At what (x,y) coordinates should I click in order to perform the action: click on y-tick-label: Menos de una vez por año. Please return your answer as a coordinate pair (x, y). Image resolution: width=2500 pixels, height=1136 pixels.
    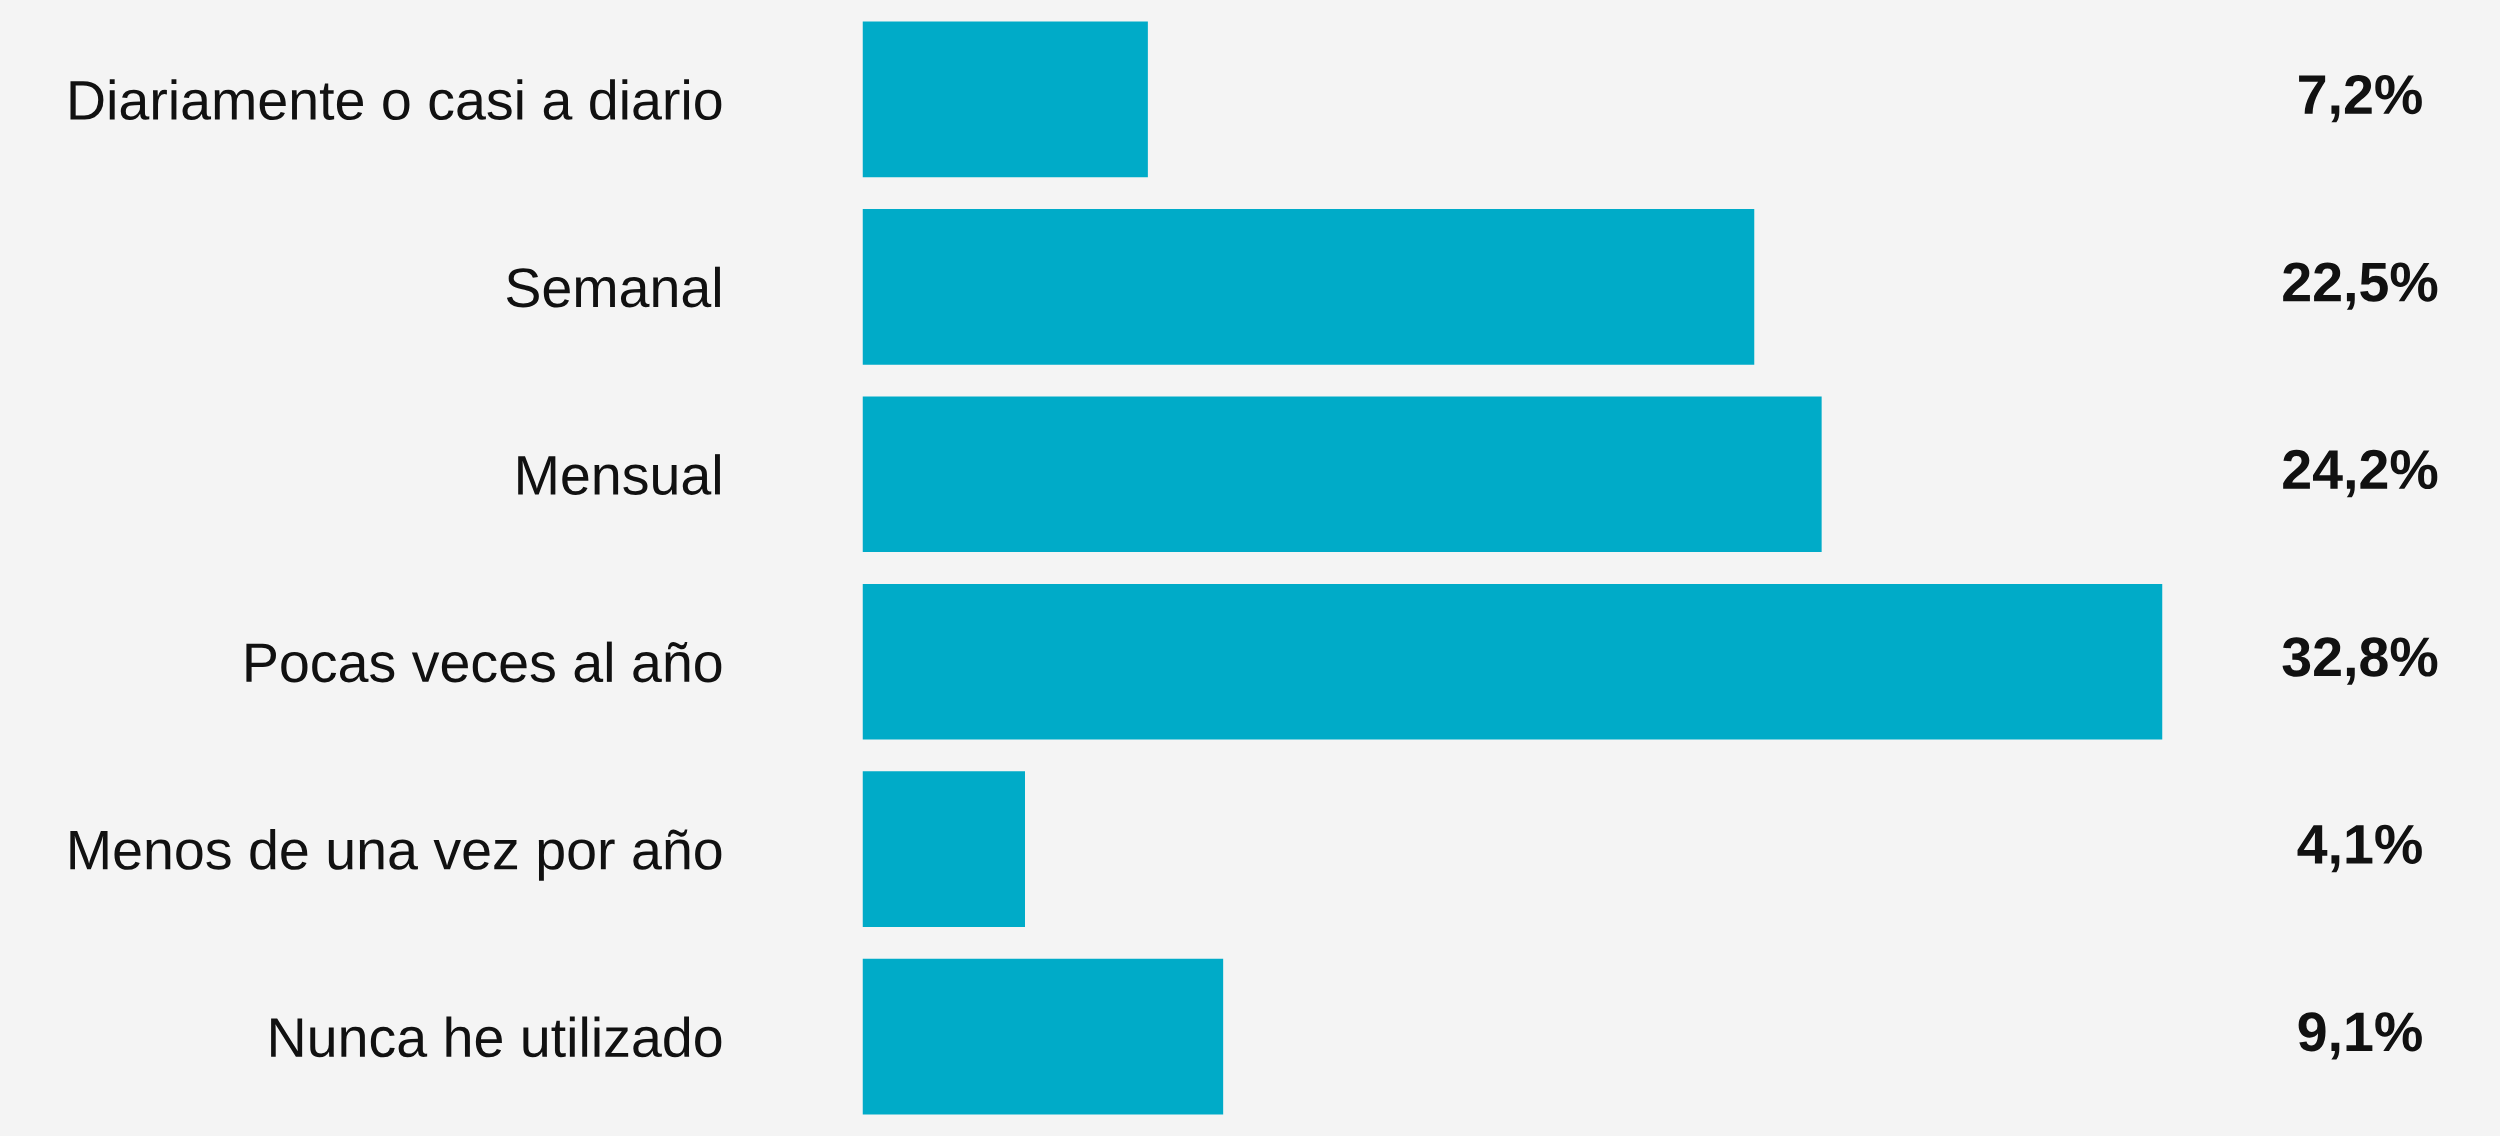
    Looking at the image, I should click on (396, 855).